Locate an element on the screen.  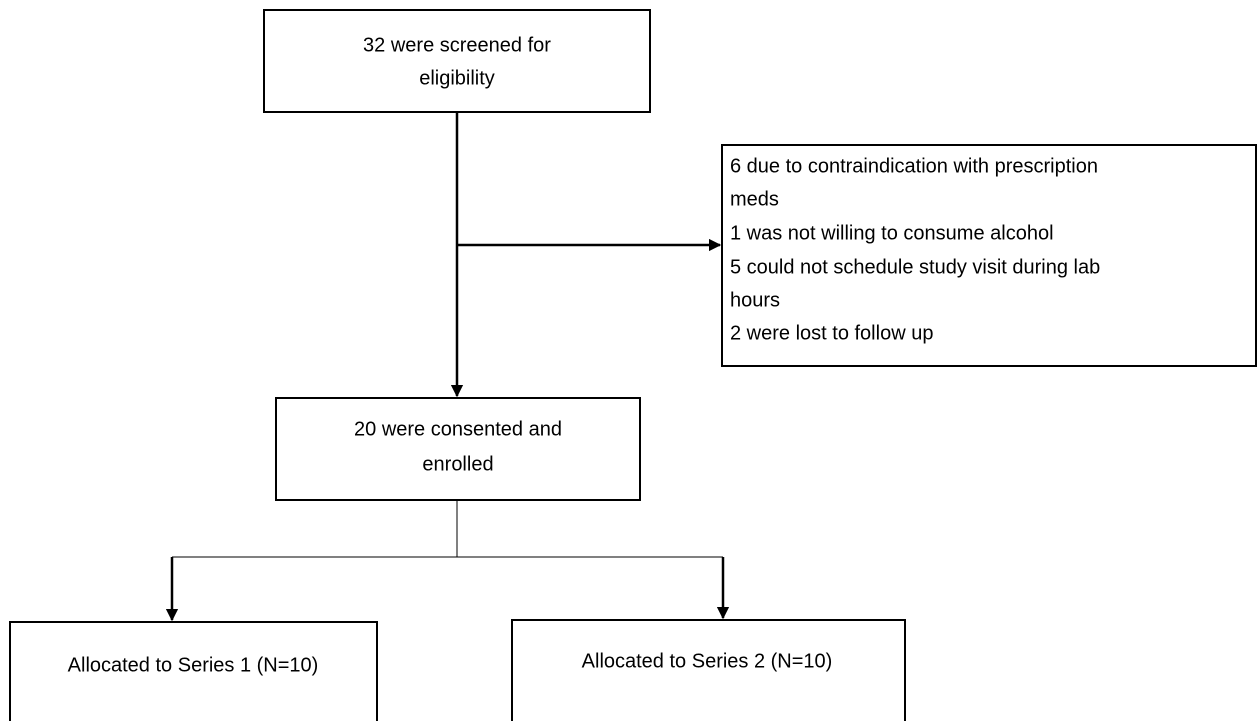
node-text: 2 were lost to follow up is located at coordinates (831, 333).